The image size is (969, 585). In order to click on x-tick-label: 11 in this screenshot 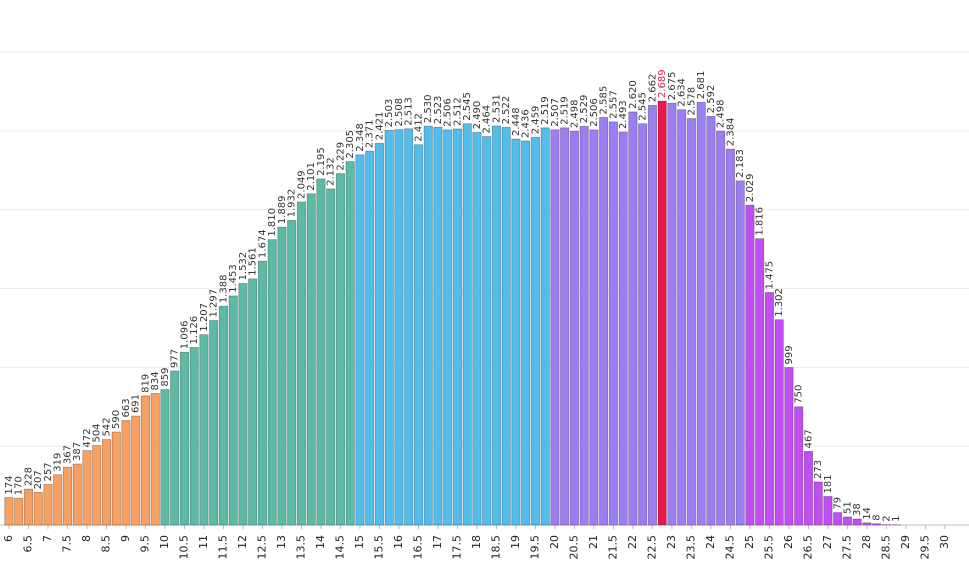, I will do `click(203, 542)`.